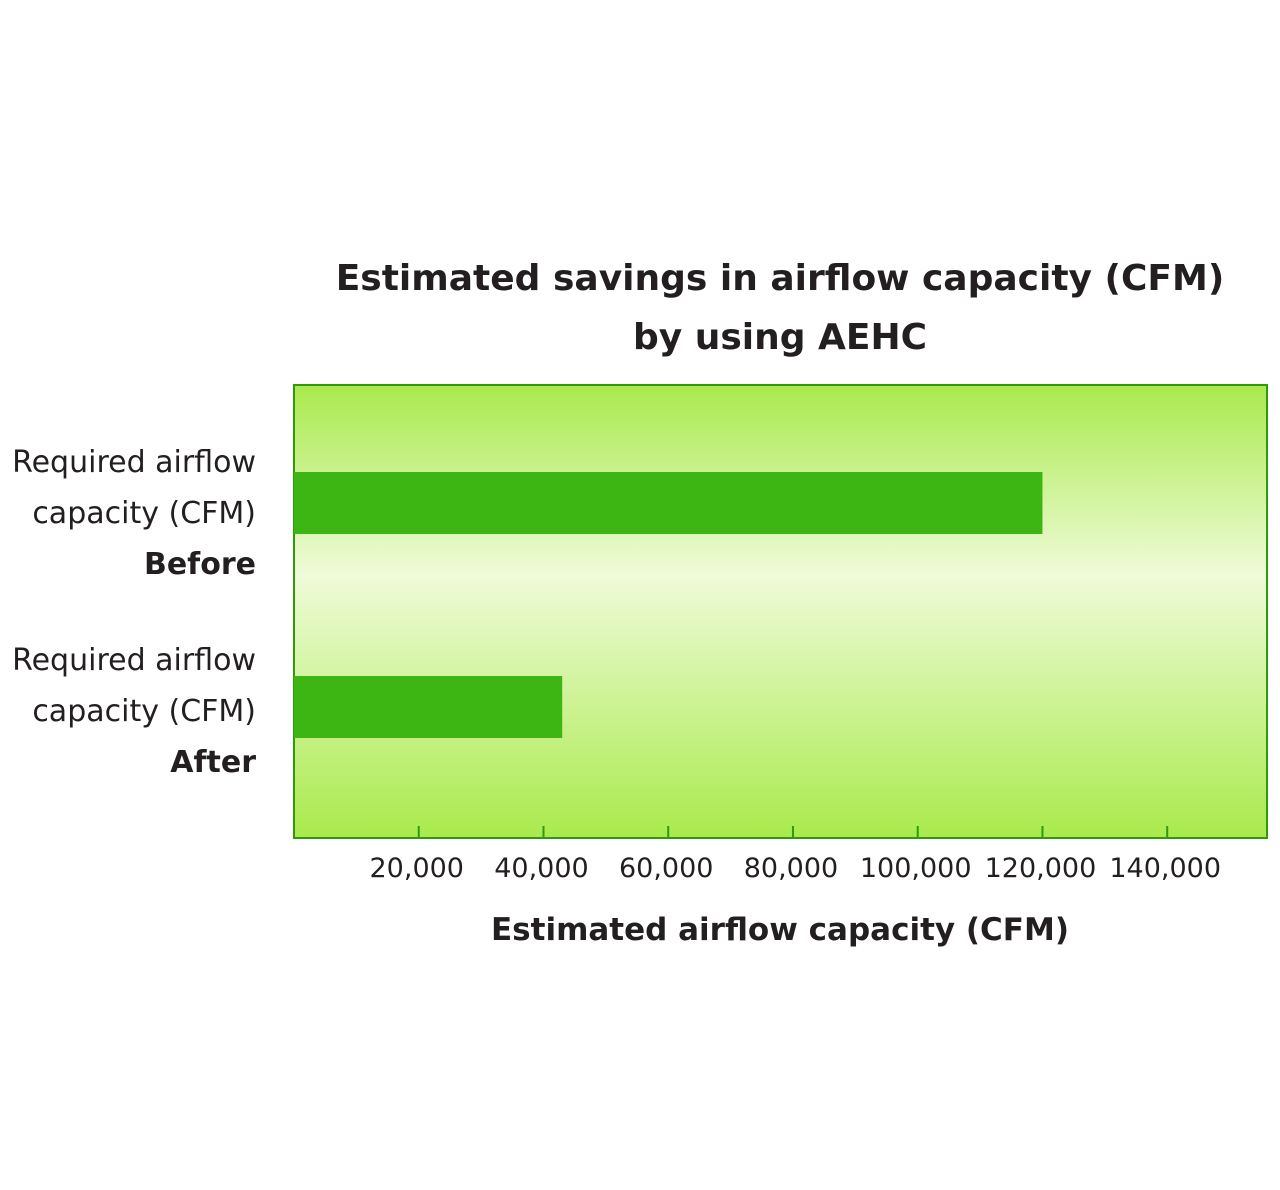  Describe the element at coordinates (791, 868) in the screenshot. I see `x-tick-label: 80,000` at that location.